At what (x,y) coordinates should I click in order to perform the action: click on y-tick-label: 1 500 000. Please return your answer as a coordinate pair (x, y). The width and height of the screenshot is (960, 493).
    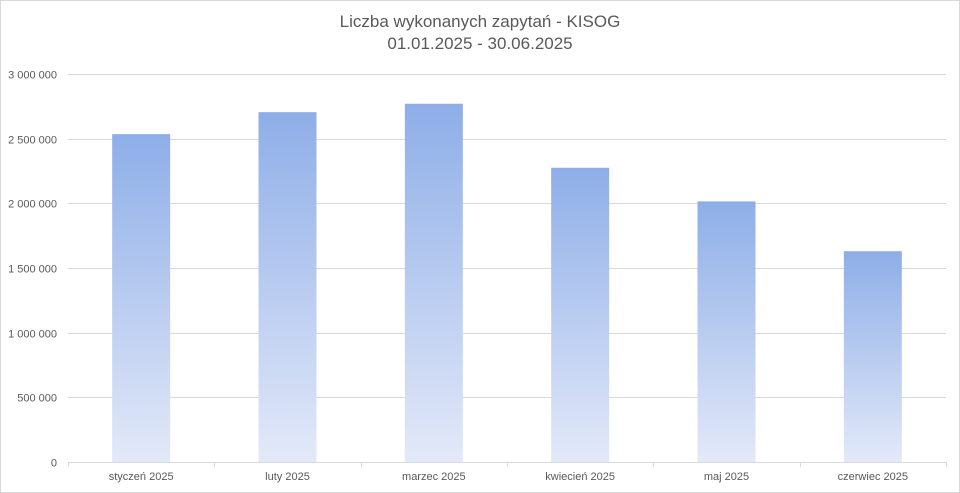
    Looking at the image, I should click on (32, 270).